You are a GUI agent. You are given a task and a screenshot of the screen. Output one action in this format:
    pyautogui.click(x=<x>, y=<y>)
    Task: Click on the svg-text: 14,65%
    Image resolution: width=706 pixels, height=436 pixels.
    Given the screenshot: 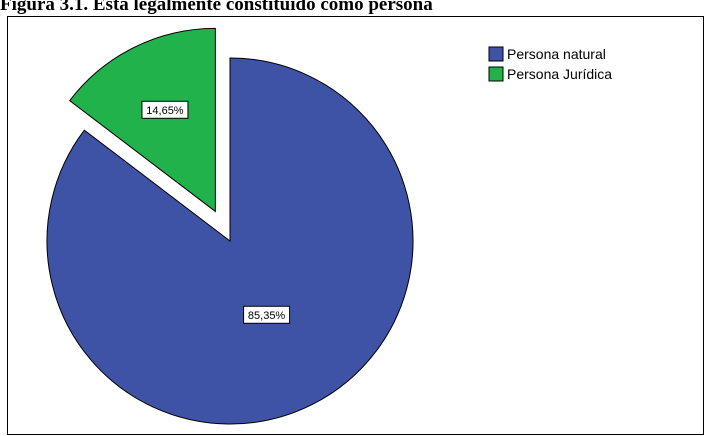 What is the action you would take?
    pyautogui.click(x=165, y=111)
    